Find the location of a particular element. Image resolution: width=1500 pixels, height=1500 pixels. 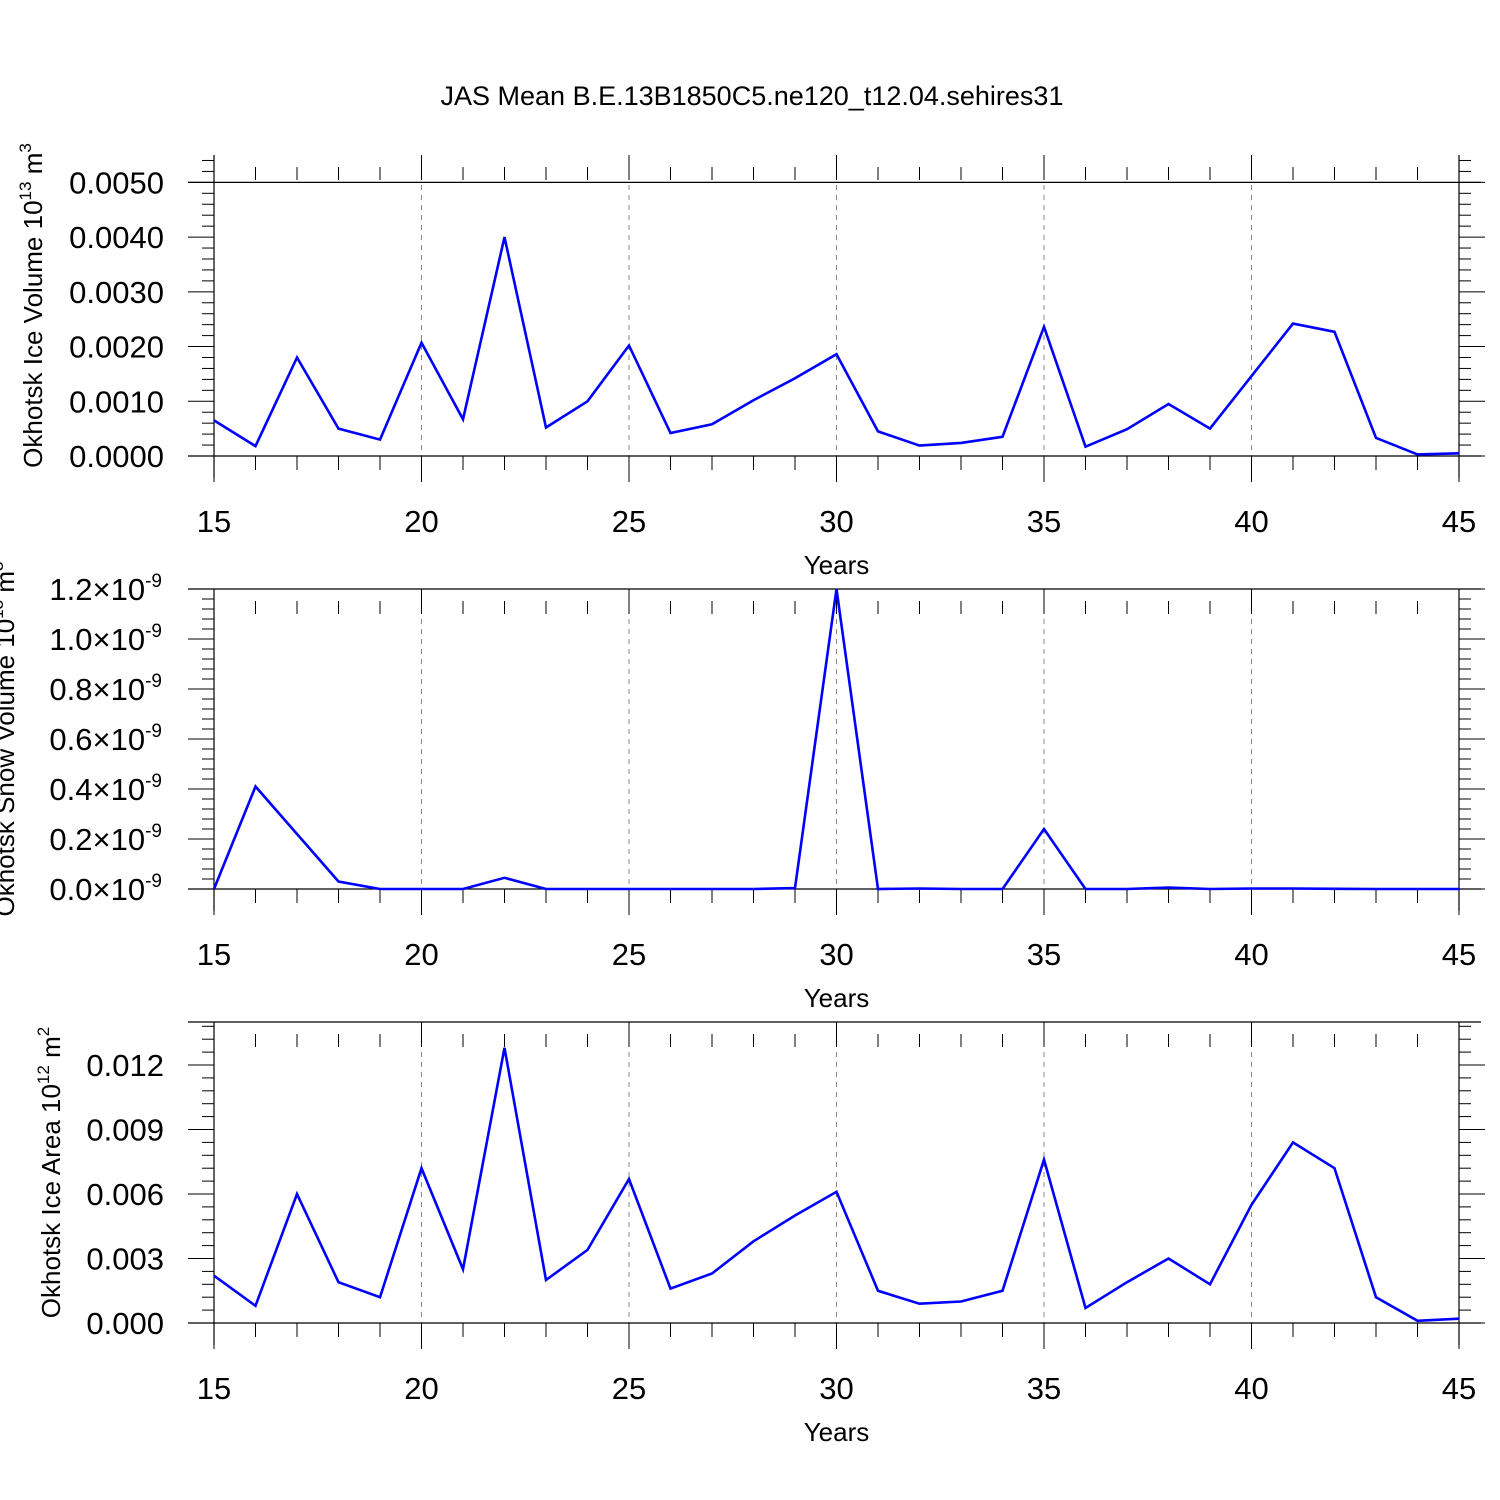

y-tick-label: 0.2×10⁻⁹ is located at coordinates (105, 839).